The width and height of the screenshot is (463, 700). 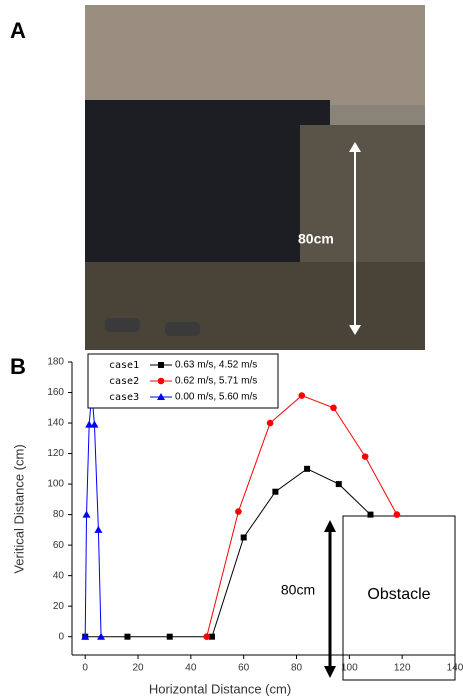 I want to click on obstacle, so click(x=399, y=598).